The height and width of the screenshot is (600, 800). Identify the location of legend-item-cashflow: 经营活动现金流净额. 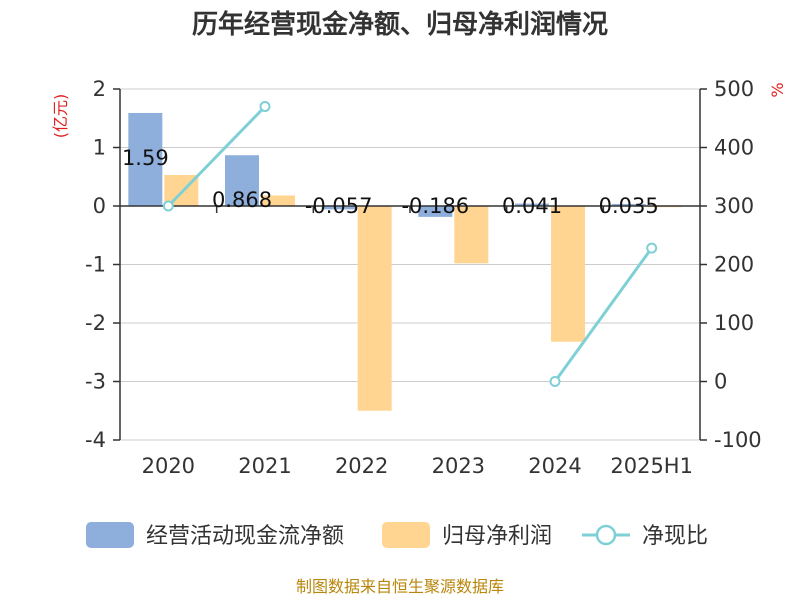
(215, 535).